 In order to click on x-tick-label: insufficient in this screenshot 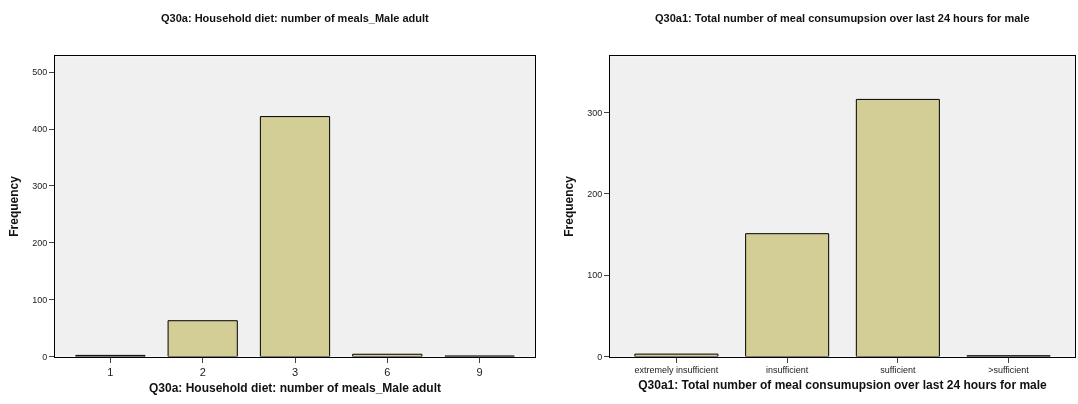, I will do `click(787, 370)`.